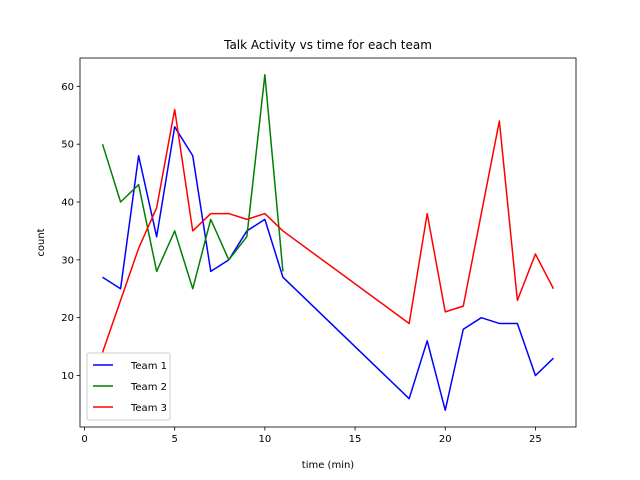 This screenshot has width=640, height=480. What do you see at coordinates (175, 439) in the screenshot?
I see `x-tick-label: 5` at bounding box center [175, 439].